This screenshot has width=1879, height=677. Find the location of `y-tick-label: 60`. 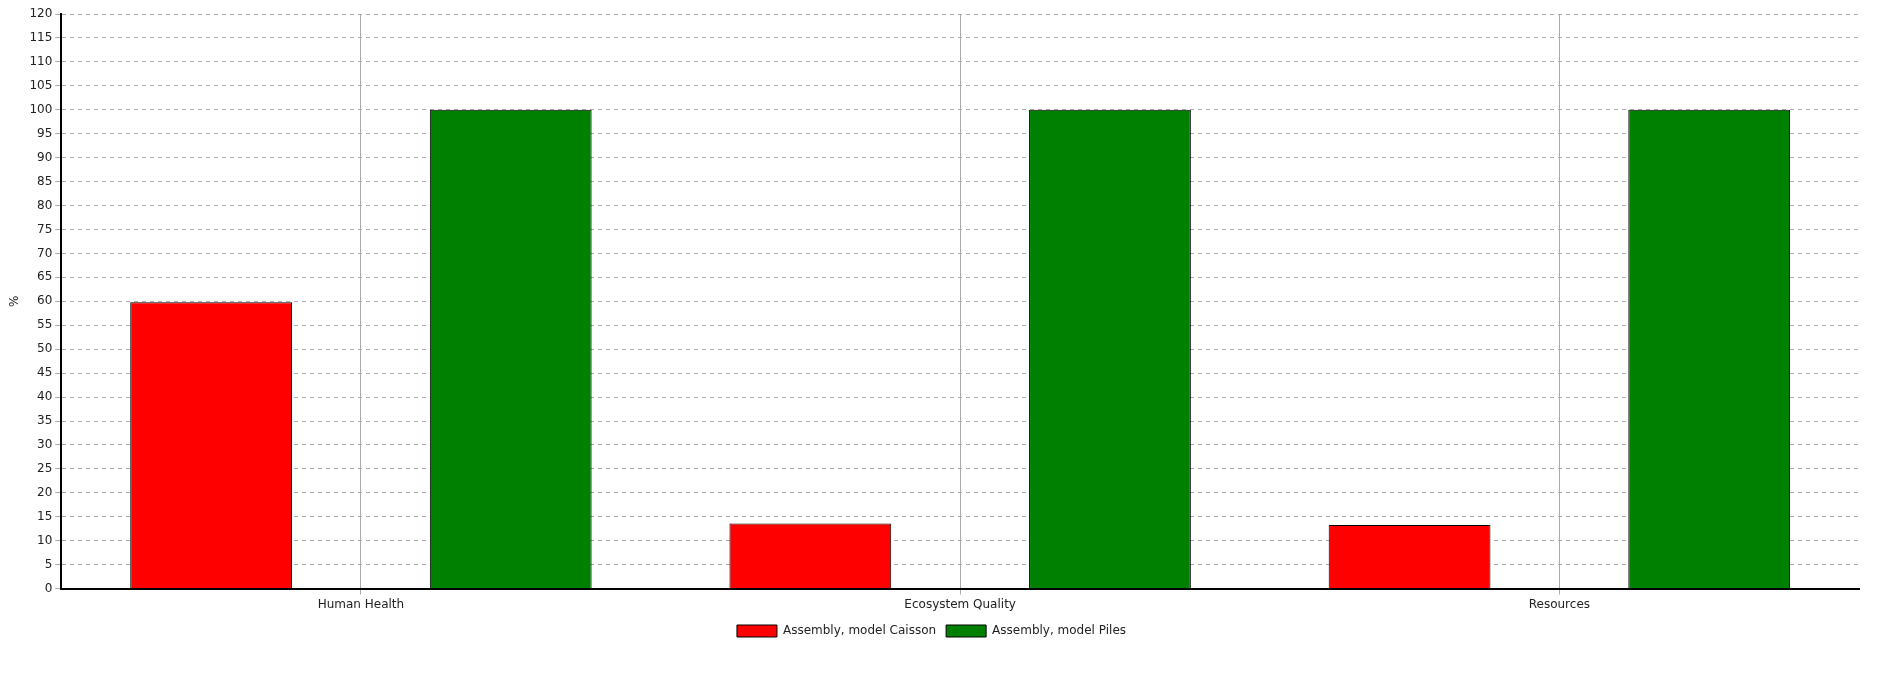

y-tick-label: 60 is located at coordinates (45, 300).